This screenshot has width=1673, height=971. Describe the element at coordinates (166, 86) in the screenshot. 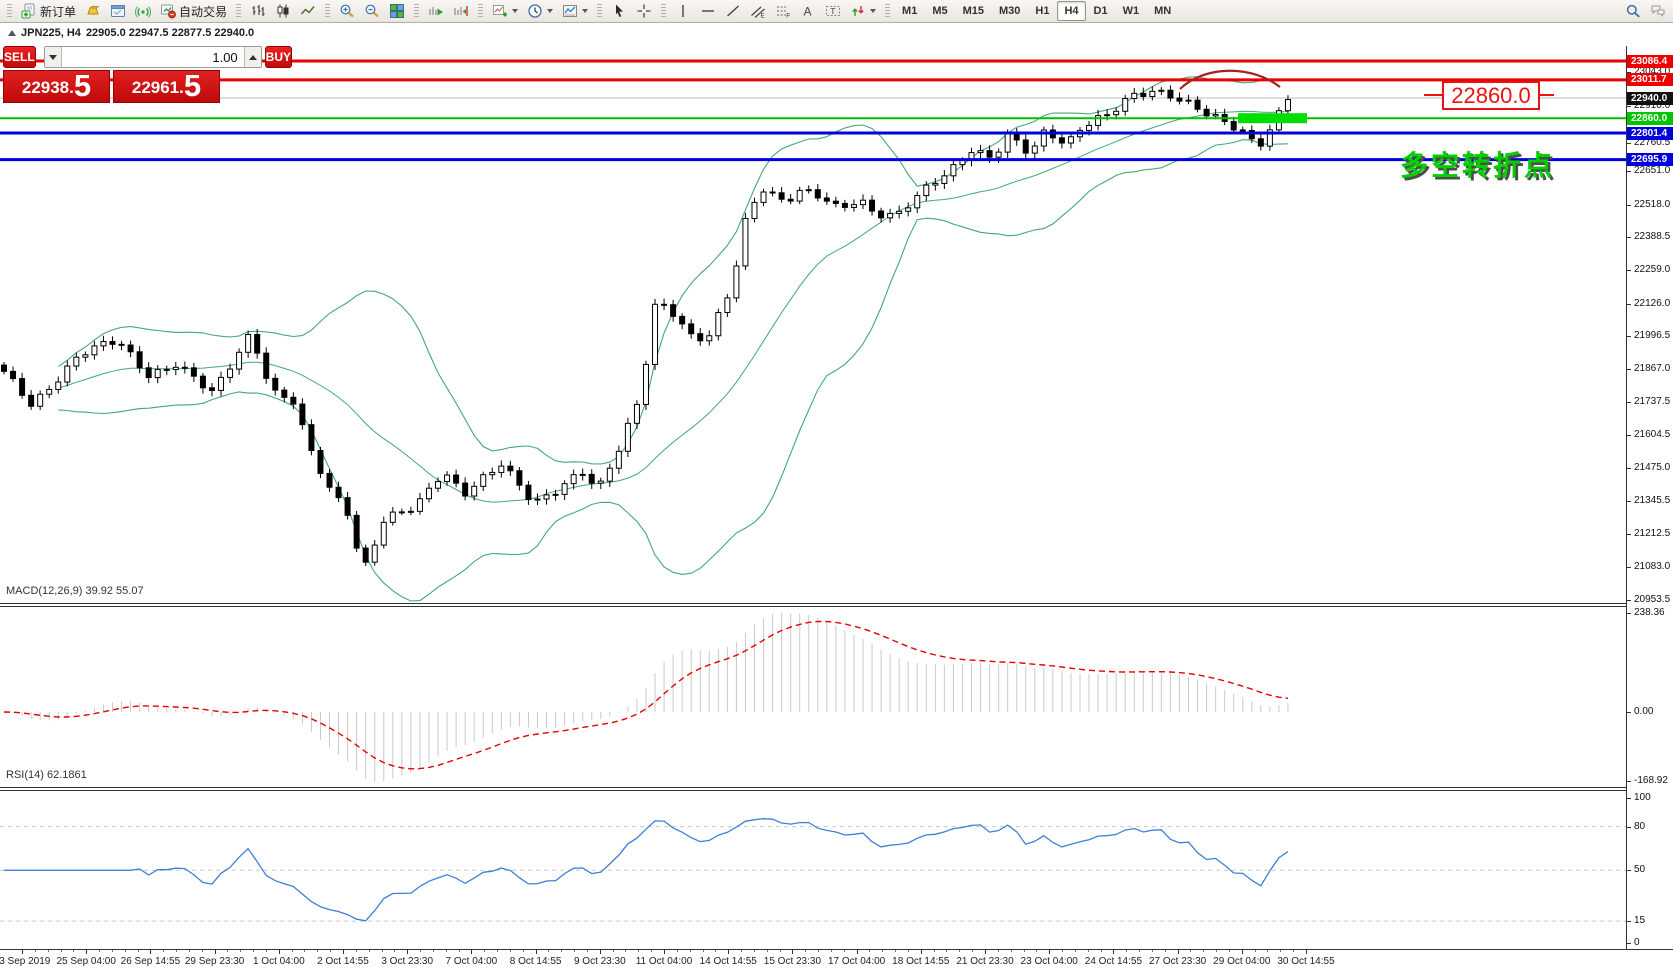

I see `buy-price-panel: 22961. 5` at that location.